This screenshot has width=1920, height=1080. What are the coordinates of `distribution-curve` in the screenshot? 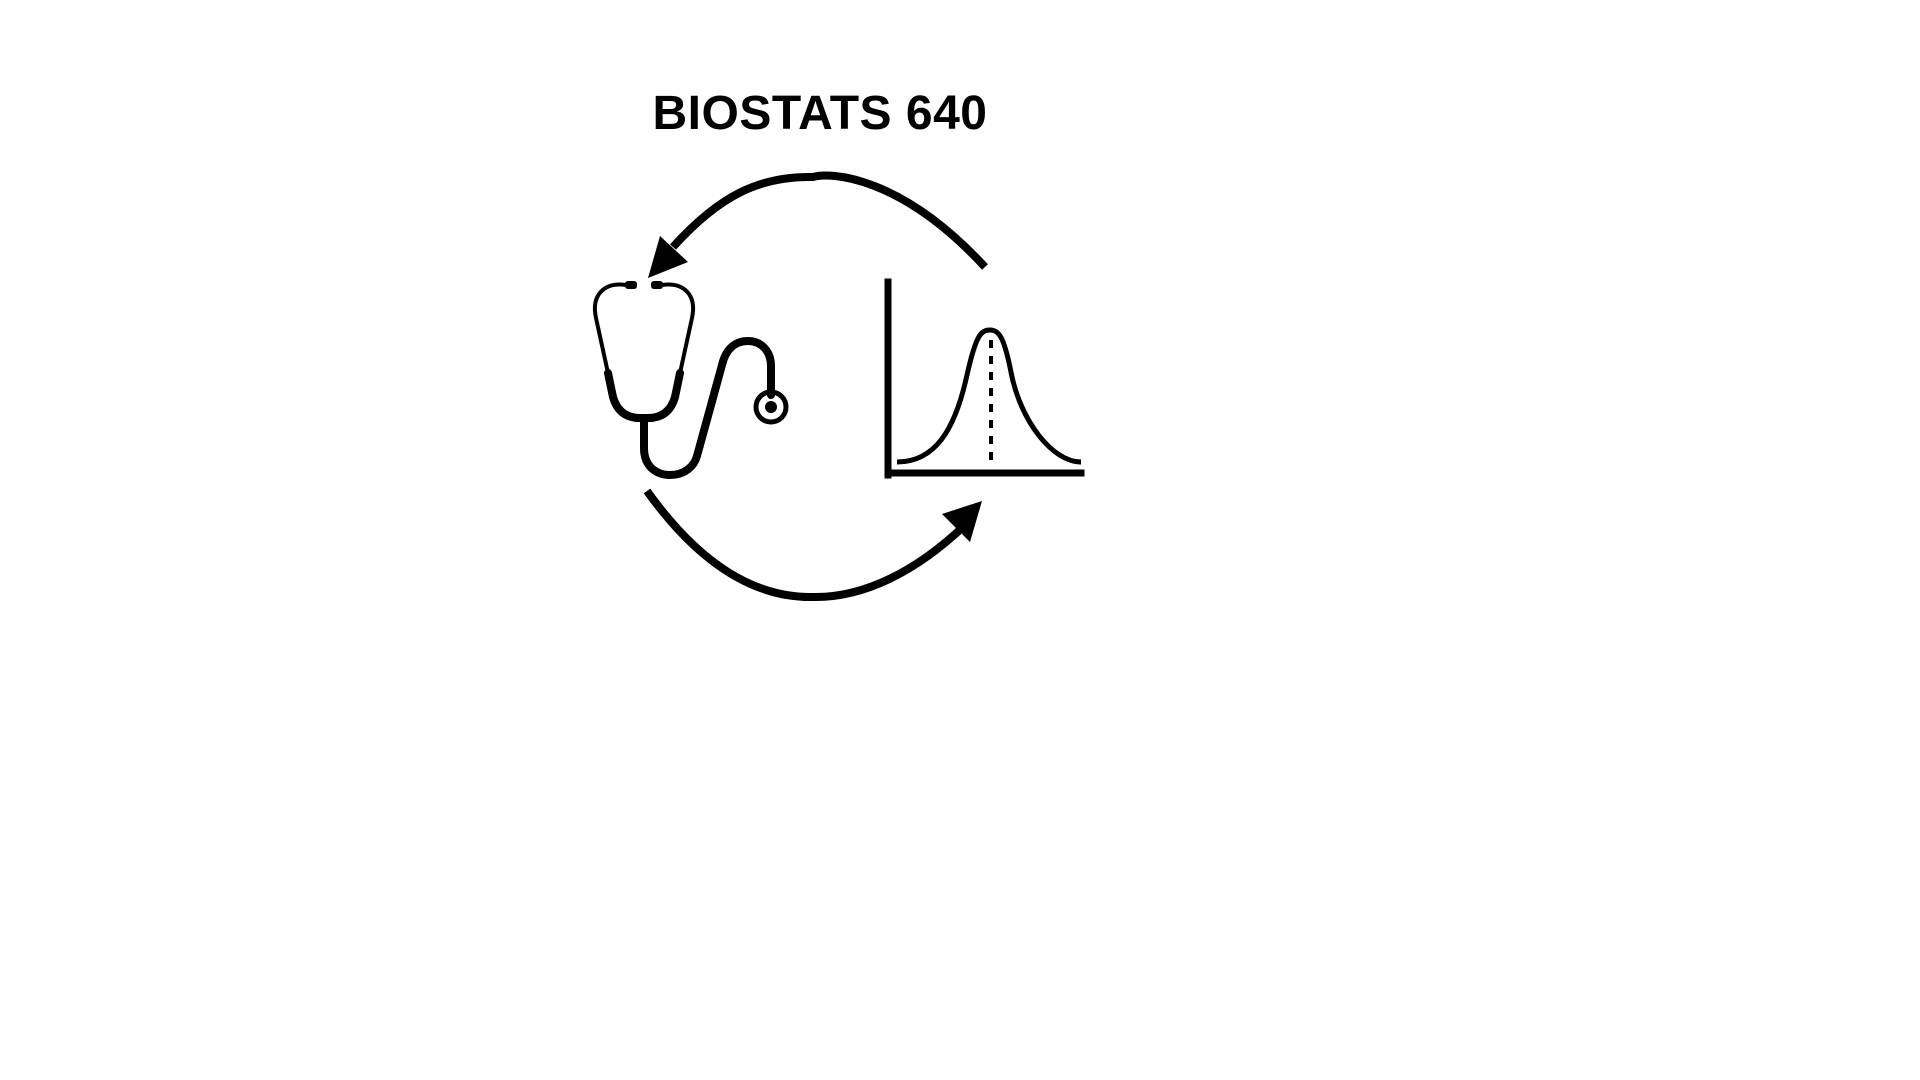 It's located at (989, 396).